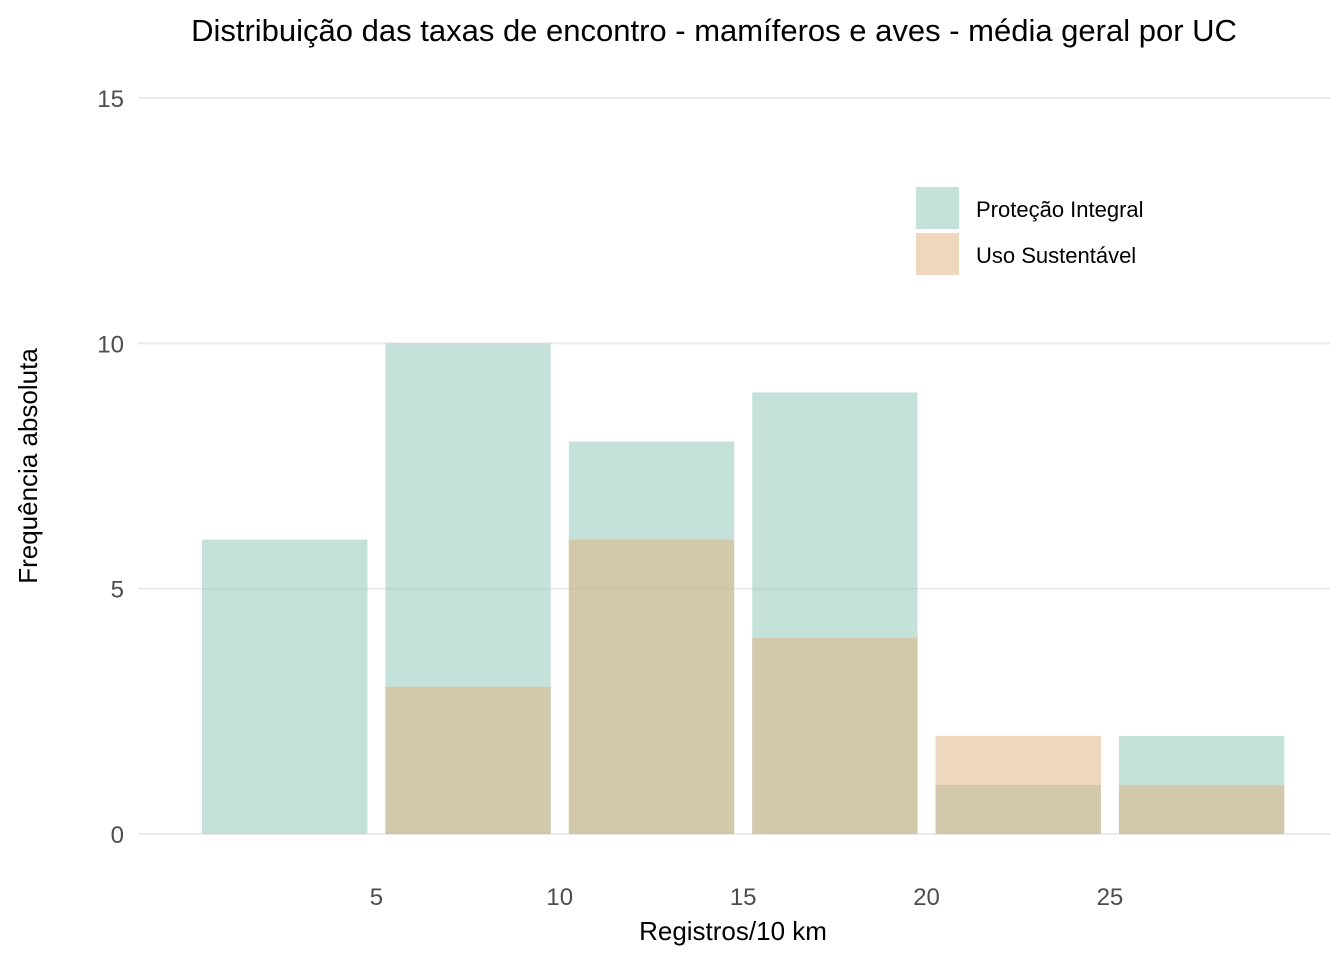  What do you see at coordinates (926, 897) in the screenshot?
I see `x-tick-label: 20` at bounding box center [926, 897].